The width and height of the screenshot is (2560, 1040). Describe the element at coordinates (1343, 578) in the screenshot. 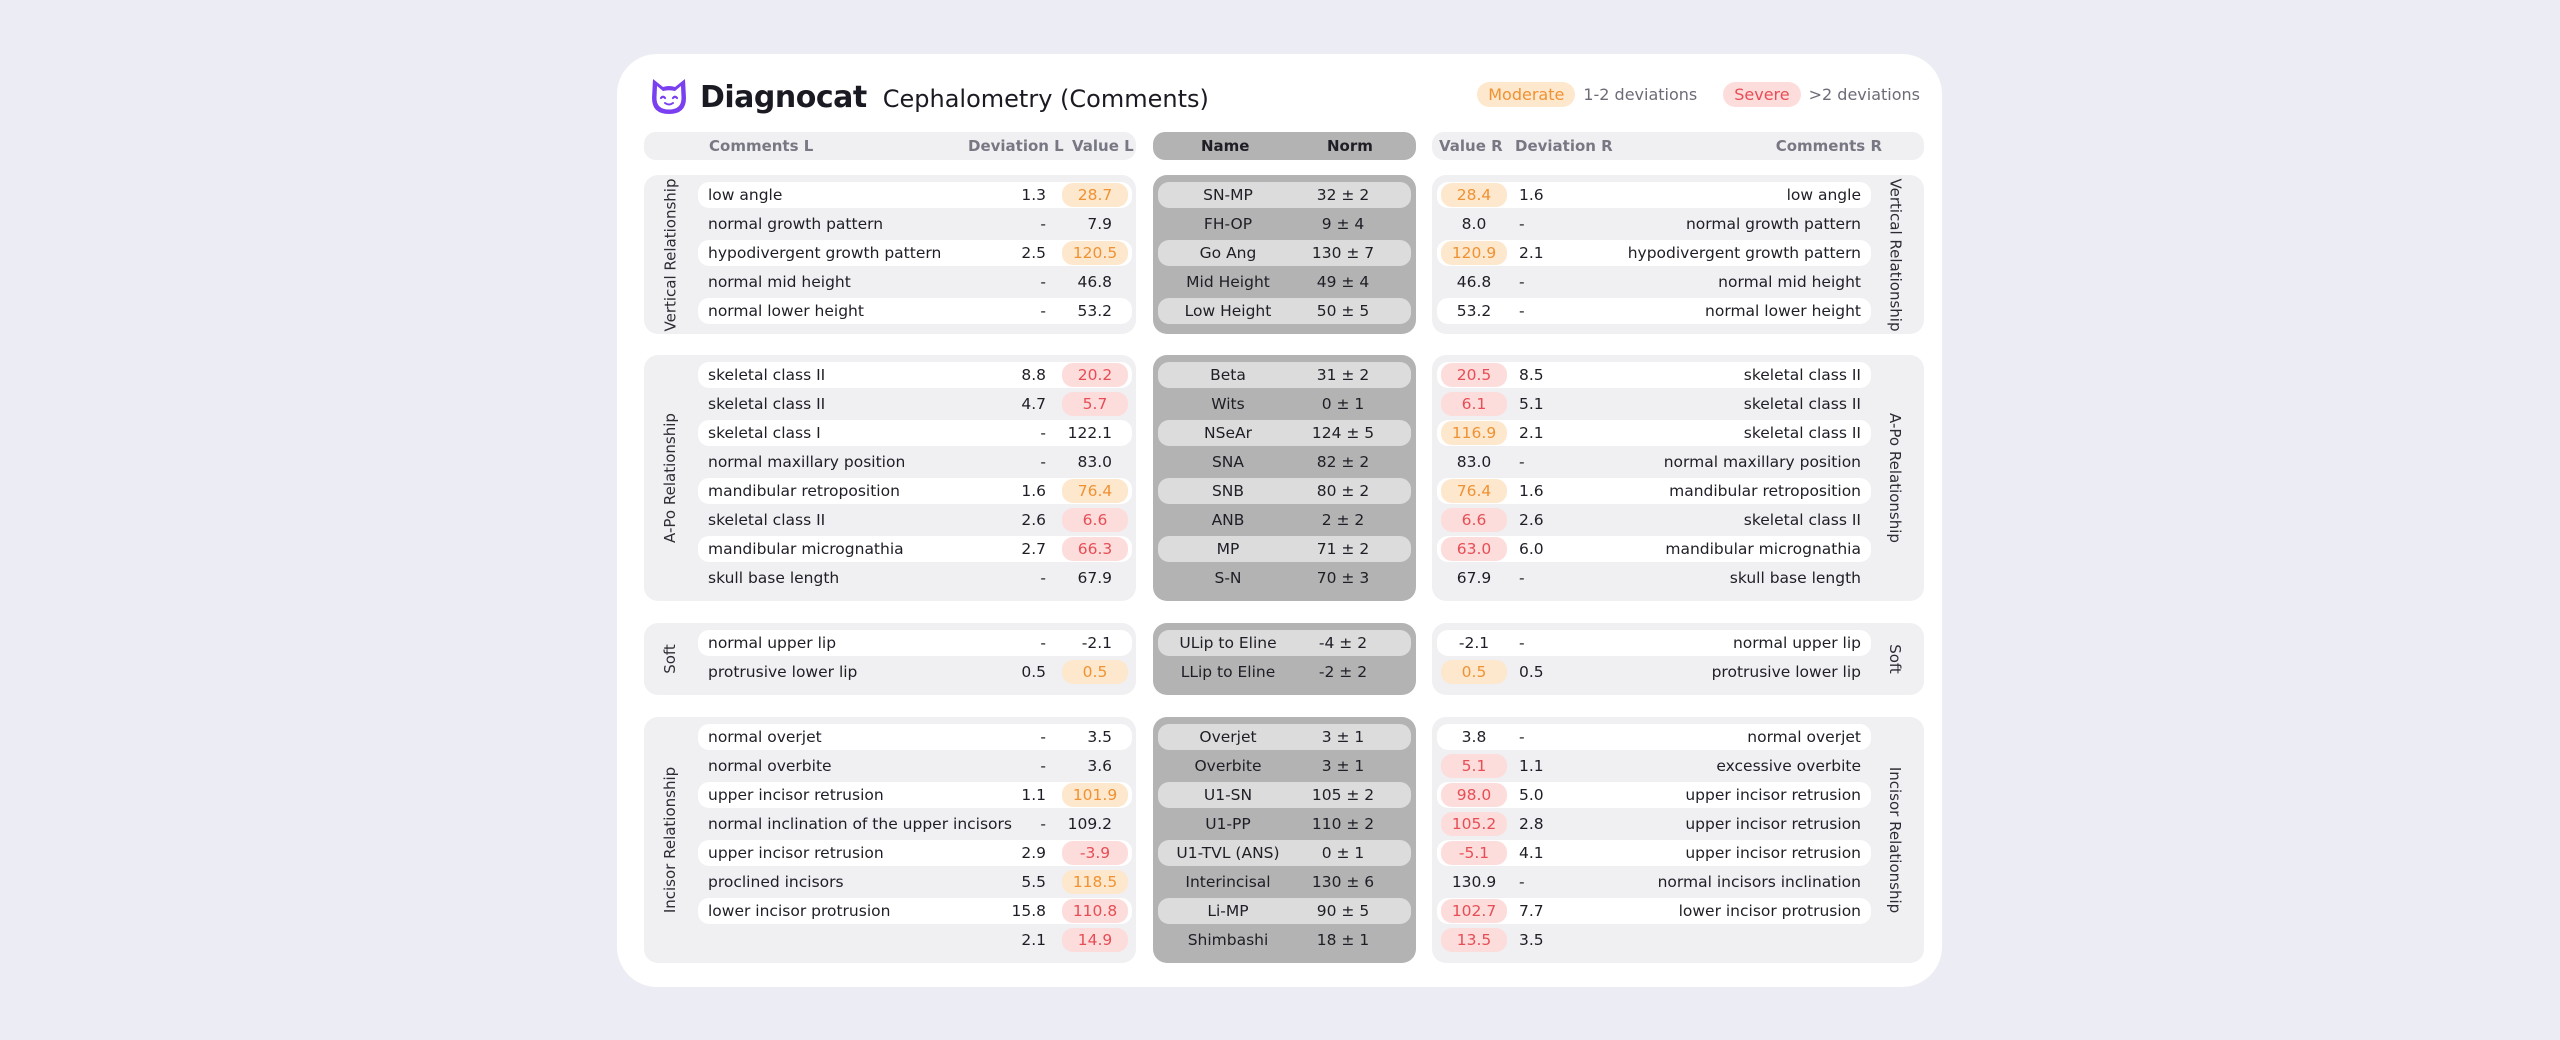

I see `measurement-norm: 70 ± 3` at that location.